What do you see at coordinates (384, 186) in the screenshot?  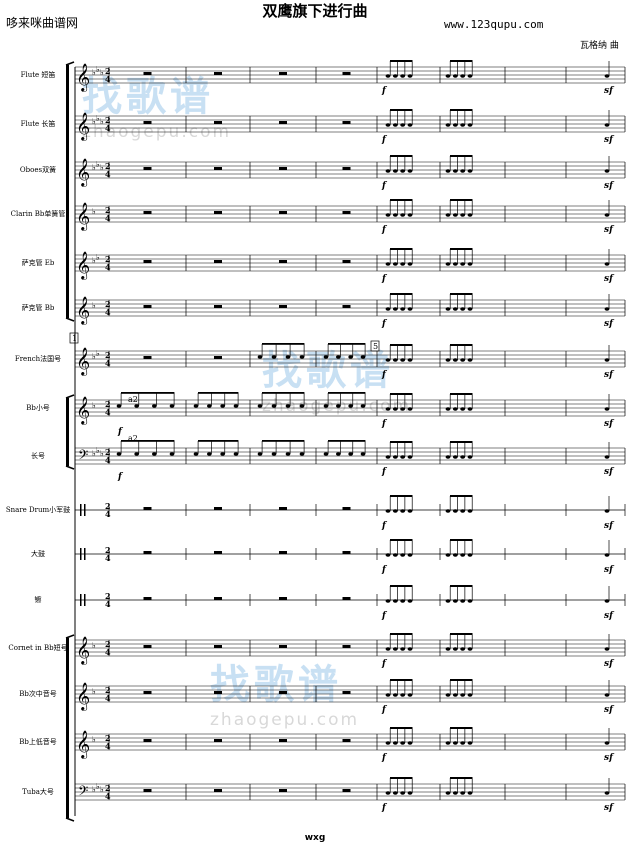 I see `dynamic-marking: f` at bounding box center [384, 186].